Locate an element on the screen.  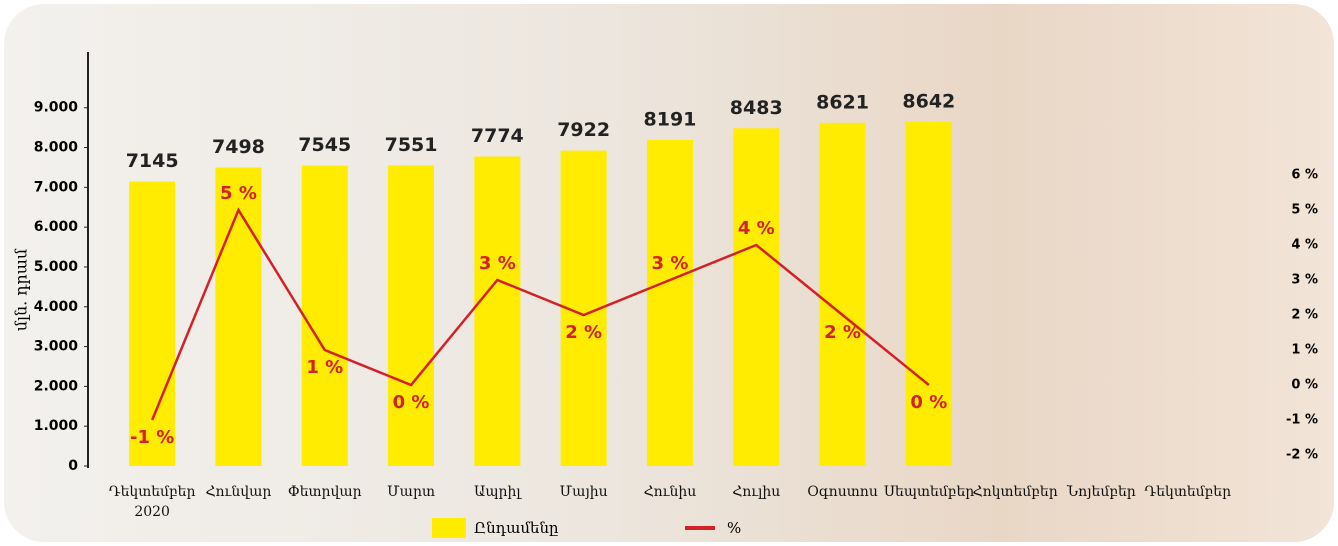
bar-value-label: 8621 is located at coordinates (842, 102).